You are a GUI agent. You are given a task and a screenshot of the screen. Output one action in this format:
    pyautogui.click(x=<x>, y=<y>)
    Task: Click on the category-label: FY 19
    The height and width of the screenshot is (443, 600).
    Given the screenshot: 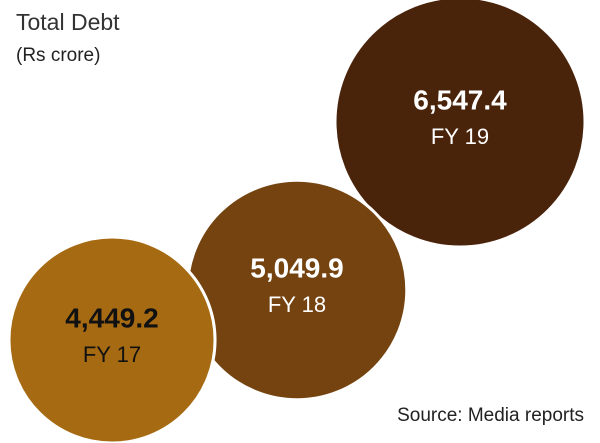 What is the action you would take?
    pyautogui.click(x=460, y=136)
    